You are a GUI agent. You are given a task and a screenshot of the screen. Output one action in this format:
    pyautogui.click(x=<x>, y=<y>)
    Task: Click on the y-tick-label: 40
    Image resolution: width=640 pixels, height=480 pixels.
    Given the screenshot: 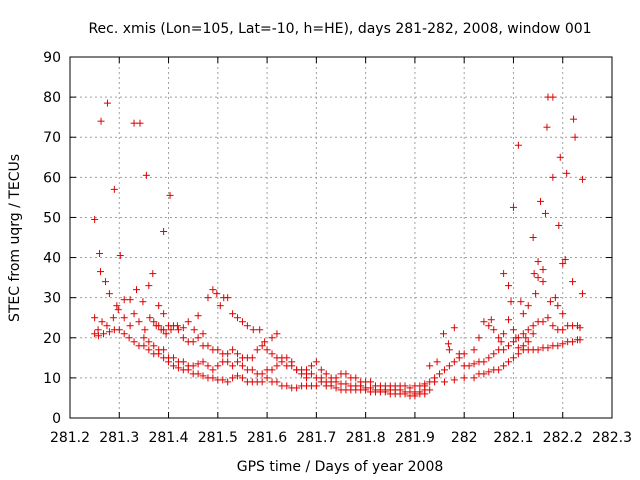 What is the action you would take?
    pyautogui.click(x=52, y=259)
    